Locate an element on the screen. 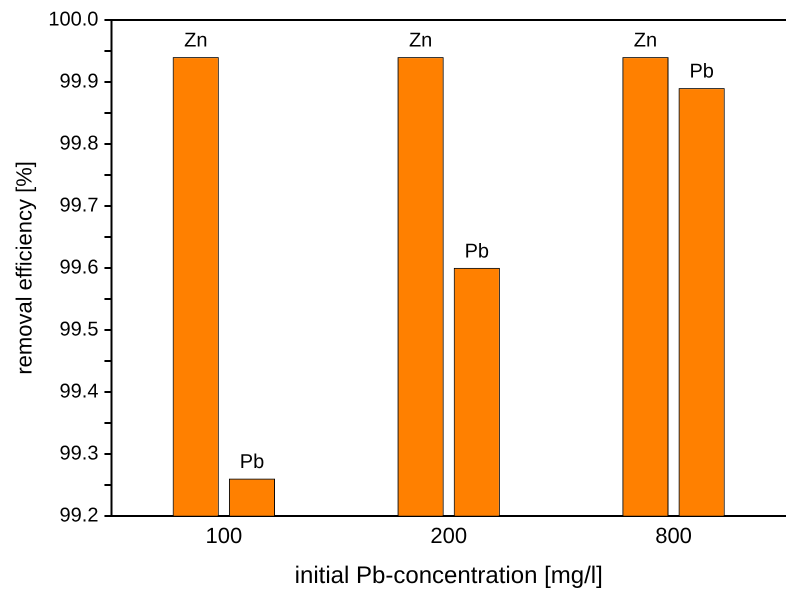  series-label: Pb is located at coordinates (477, 251).